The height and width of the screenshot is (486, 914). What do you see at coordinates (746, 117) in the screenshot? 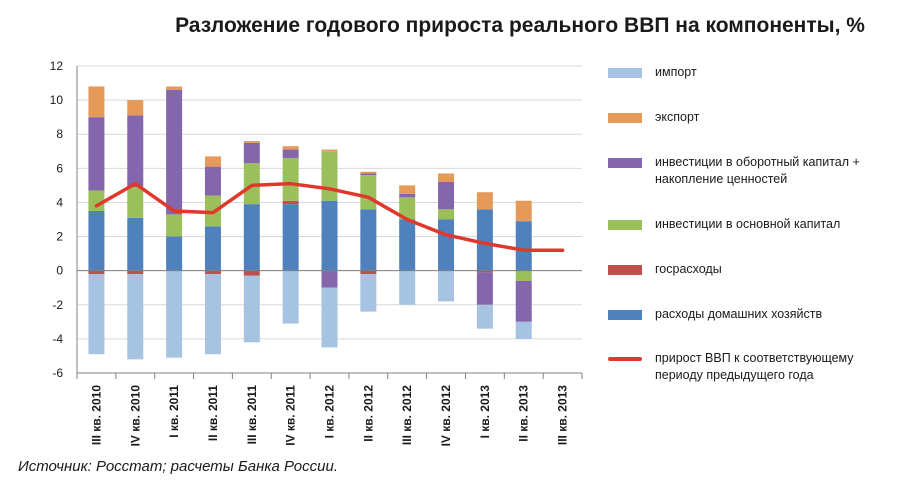
I see `legend-item: экспорт` at bounding box center [746, 117].